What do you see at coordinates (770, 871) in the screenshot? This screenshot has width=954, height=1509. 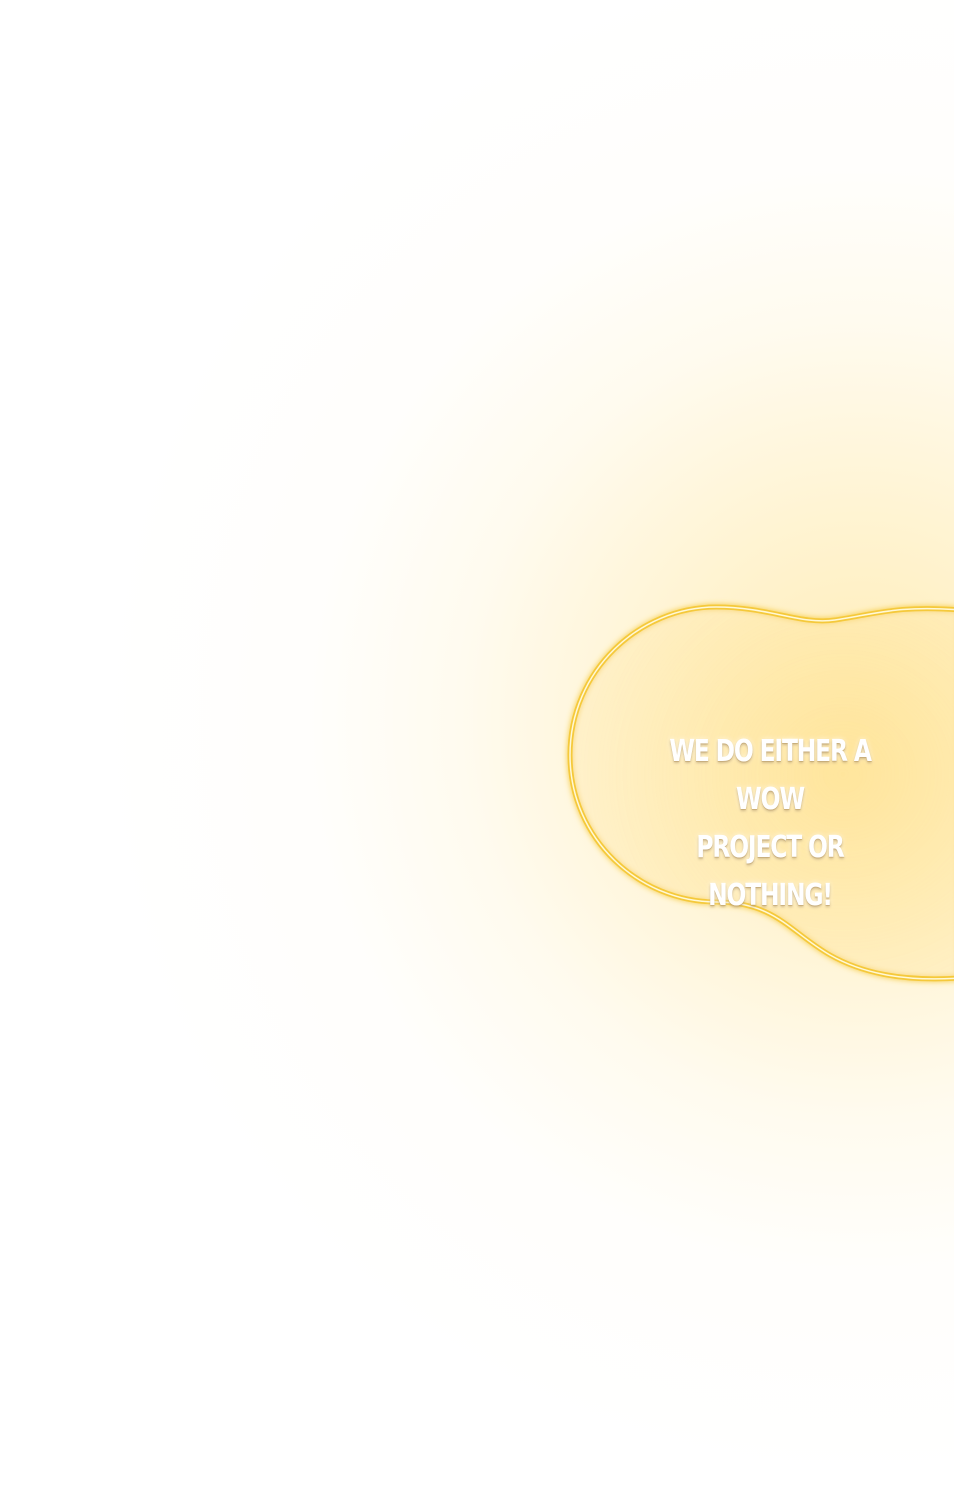 I see `slogan-line-2: project or nothing!` at bounding box center [770, 871].